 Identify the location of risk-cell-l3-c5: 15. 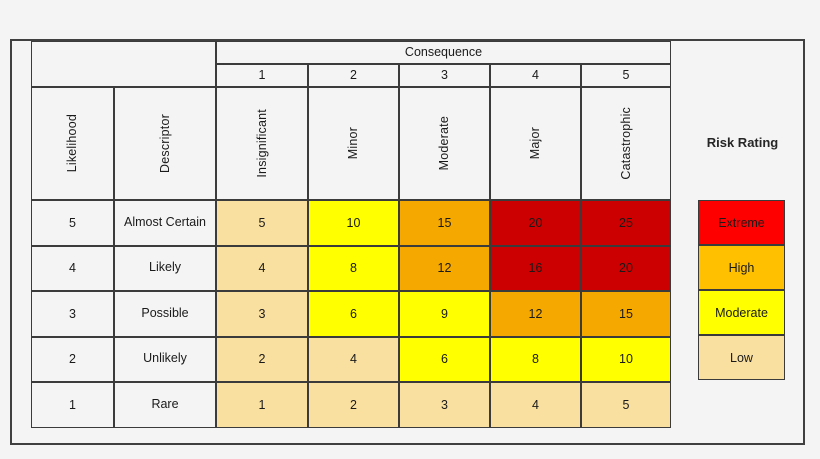
(626, 314).